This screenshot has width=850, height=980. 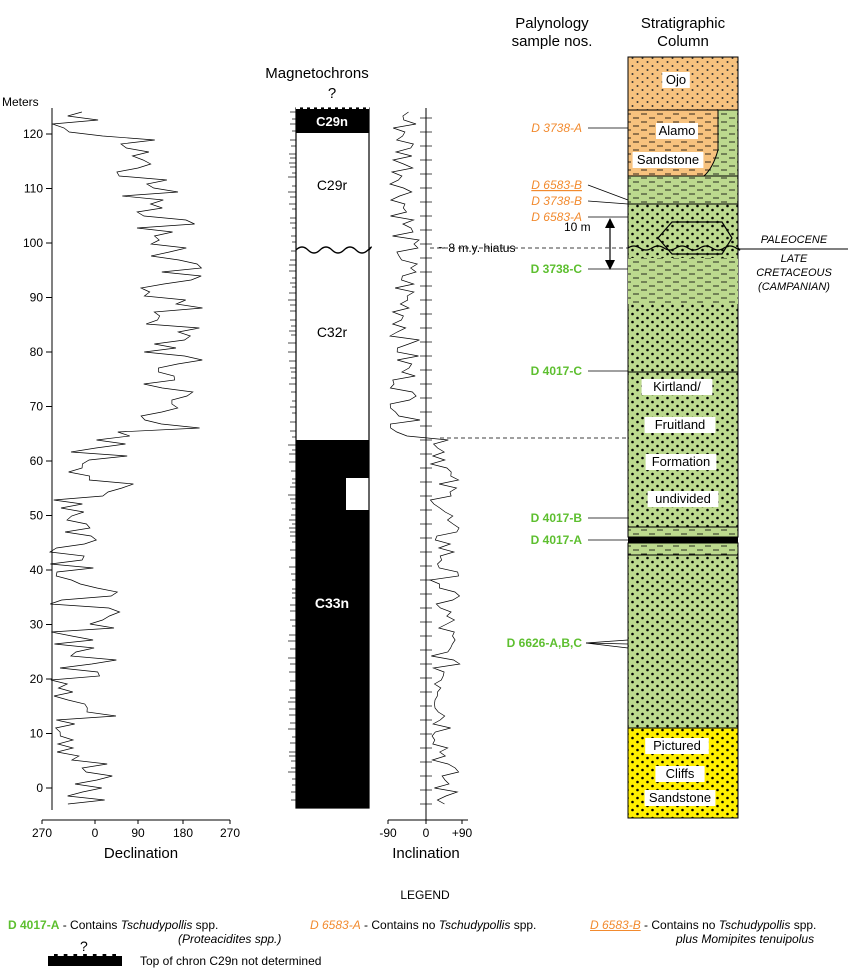 I want to click on palynology-title-line1: Palynology, so click(x=552, y=23).